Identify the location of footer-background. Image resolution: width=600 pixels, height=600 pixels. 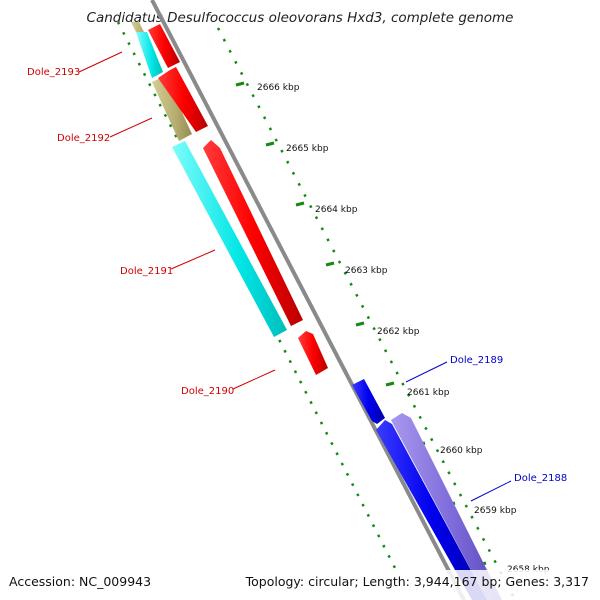
(300, 585).